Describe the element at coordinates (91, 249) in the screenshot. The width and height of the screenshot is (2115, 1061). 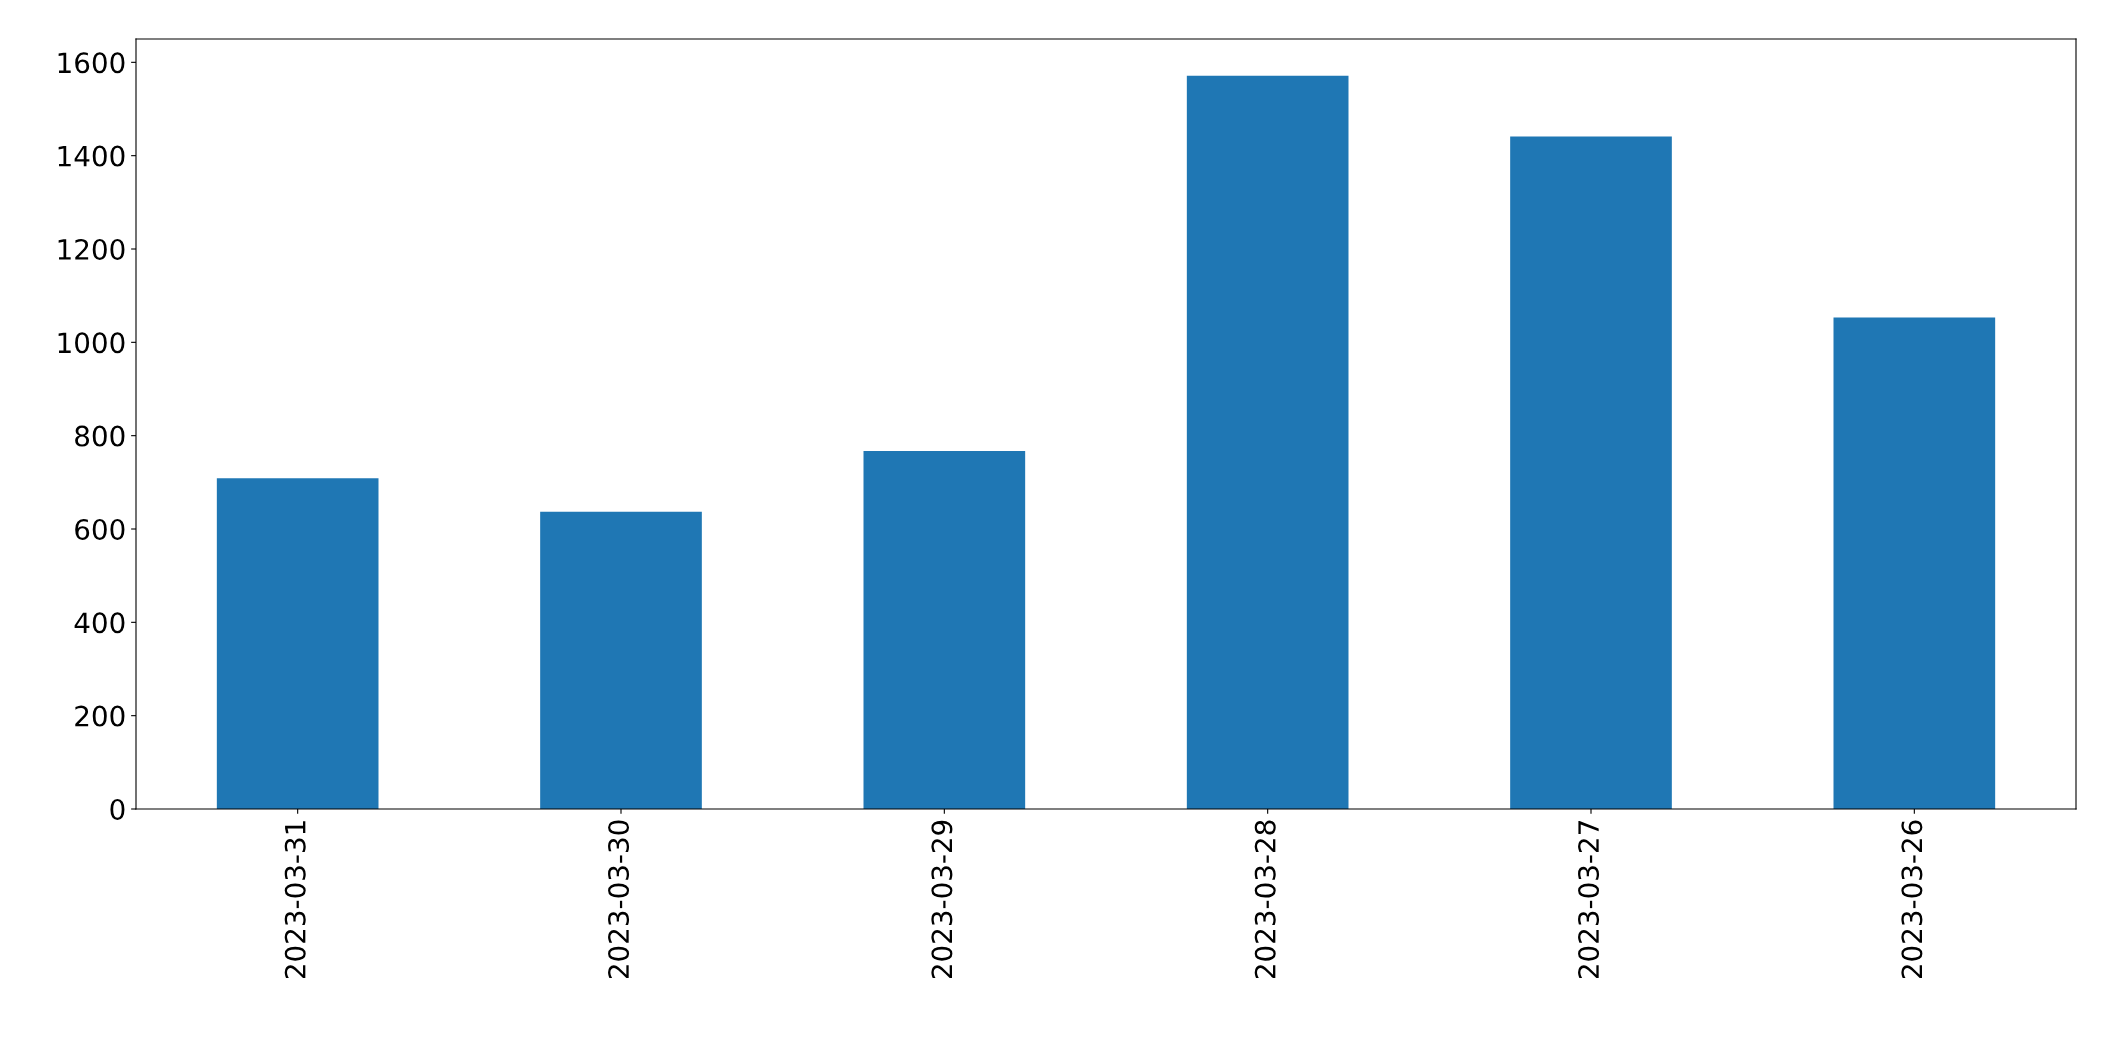
I see `y-tick-label: 1200` at that location.